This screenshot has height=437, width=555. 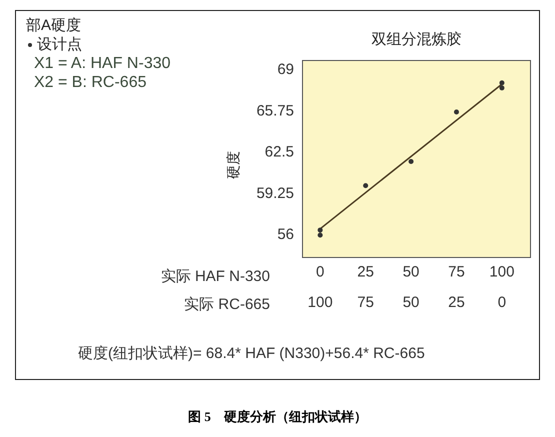 I want to click on y-tick-label: 65.75, so click(x=275, y=111).